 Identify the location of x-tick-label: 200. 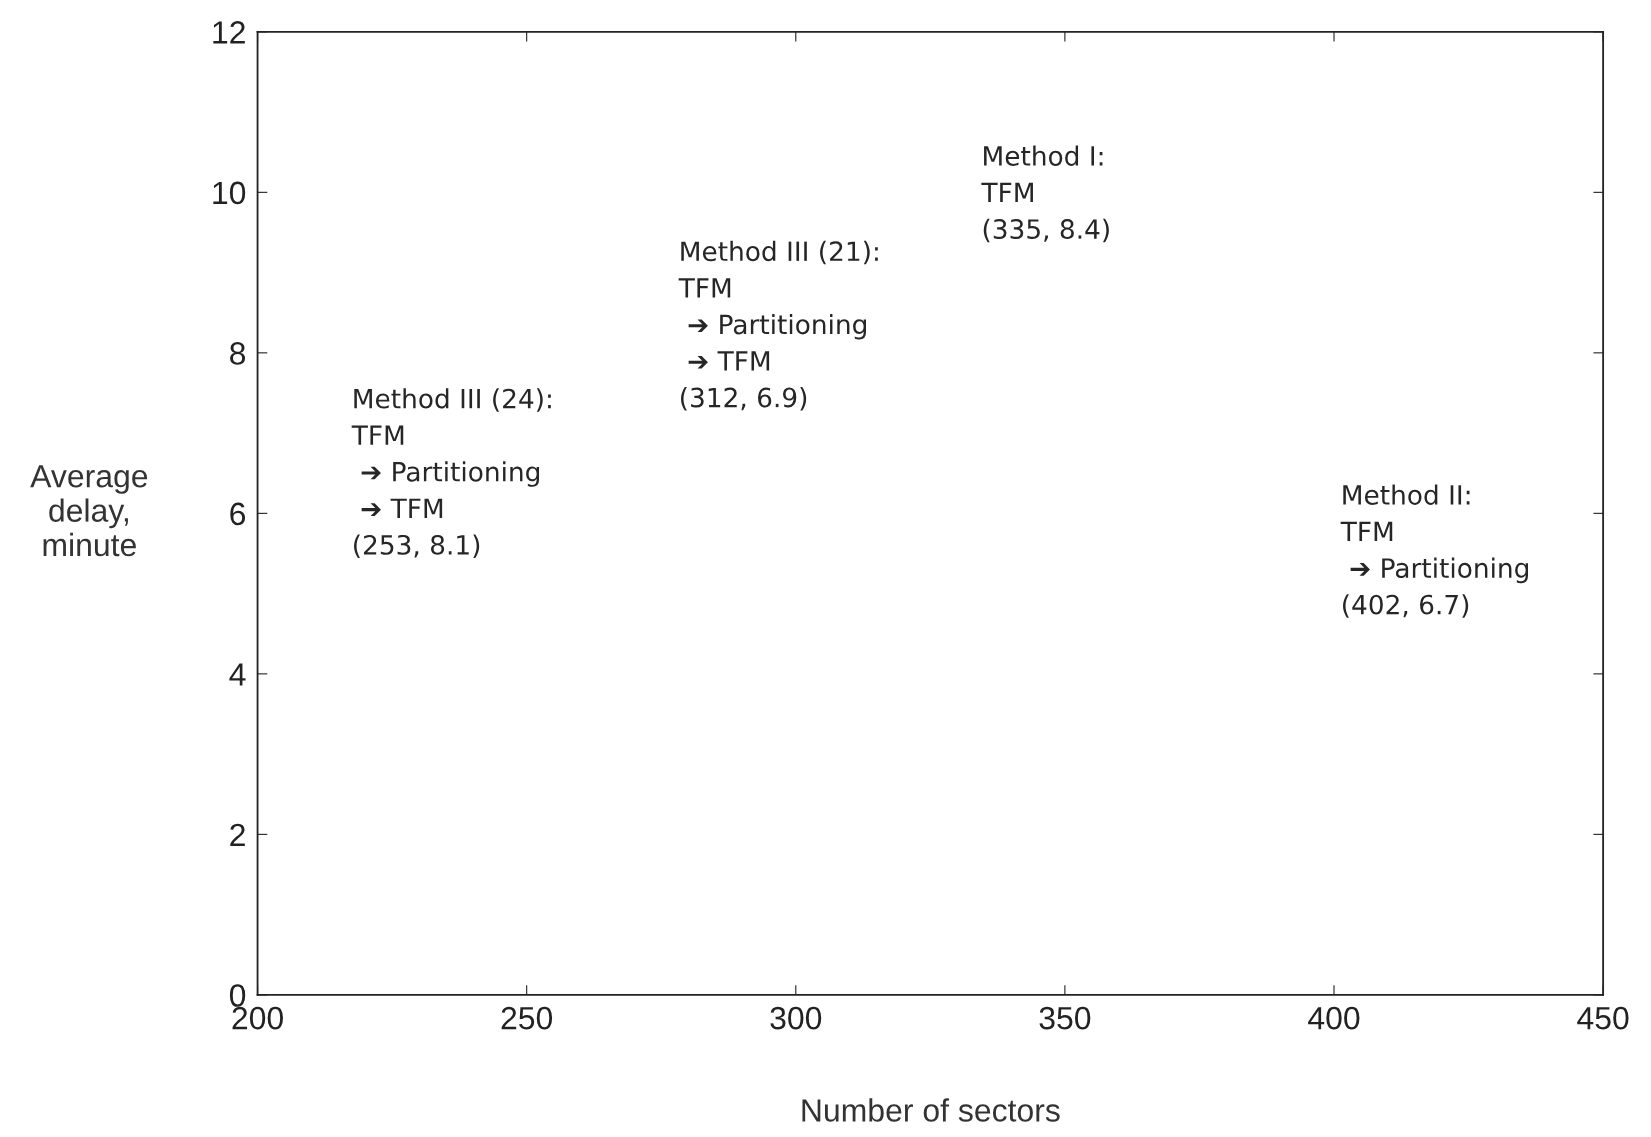
(257, 1018).